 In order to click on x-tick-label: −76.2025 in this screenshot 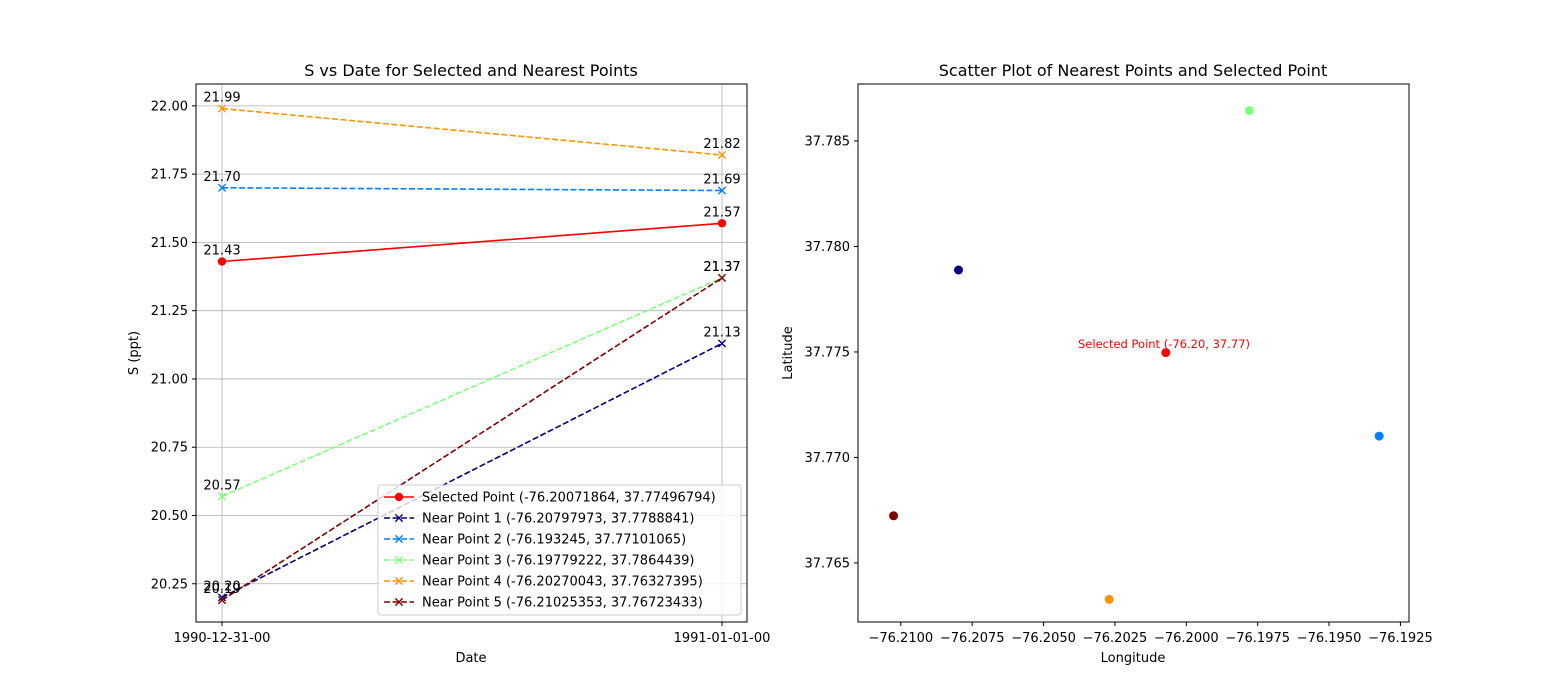, I will do `click(1115, 638)`.